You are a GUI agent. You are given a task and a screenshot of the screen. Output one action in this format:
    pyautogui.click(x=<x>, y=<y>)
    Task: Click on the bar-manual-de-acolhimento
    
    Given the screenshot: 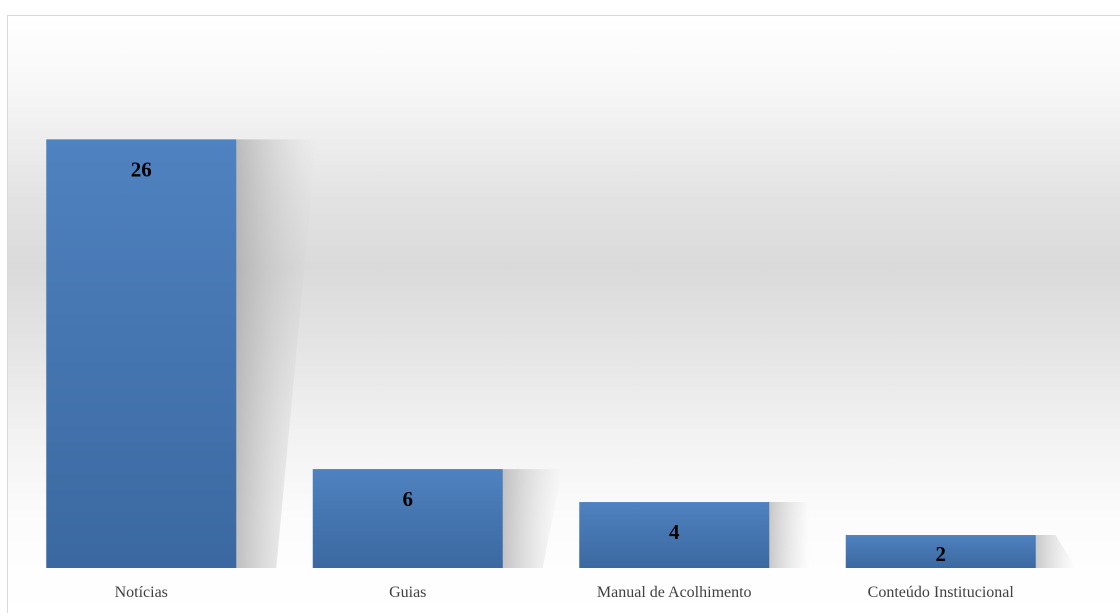 What is the action you would take?
    pyautogui.click(x=674, y=535)
    